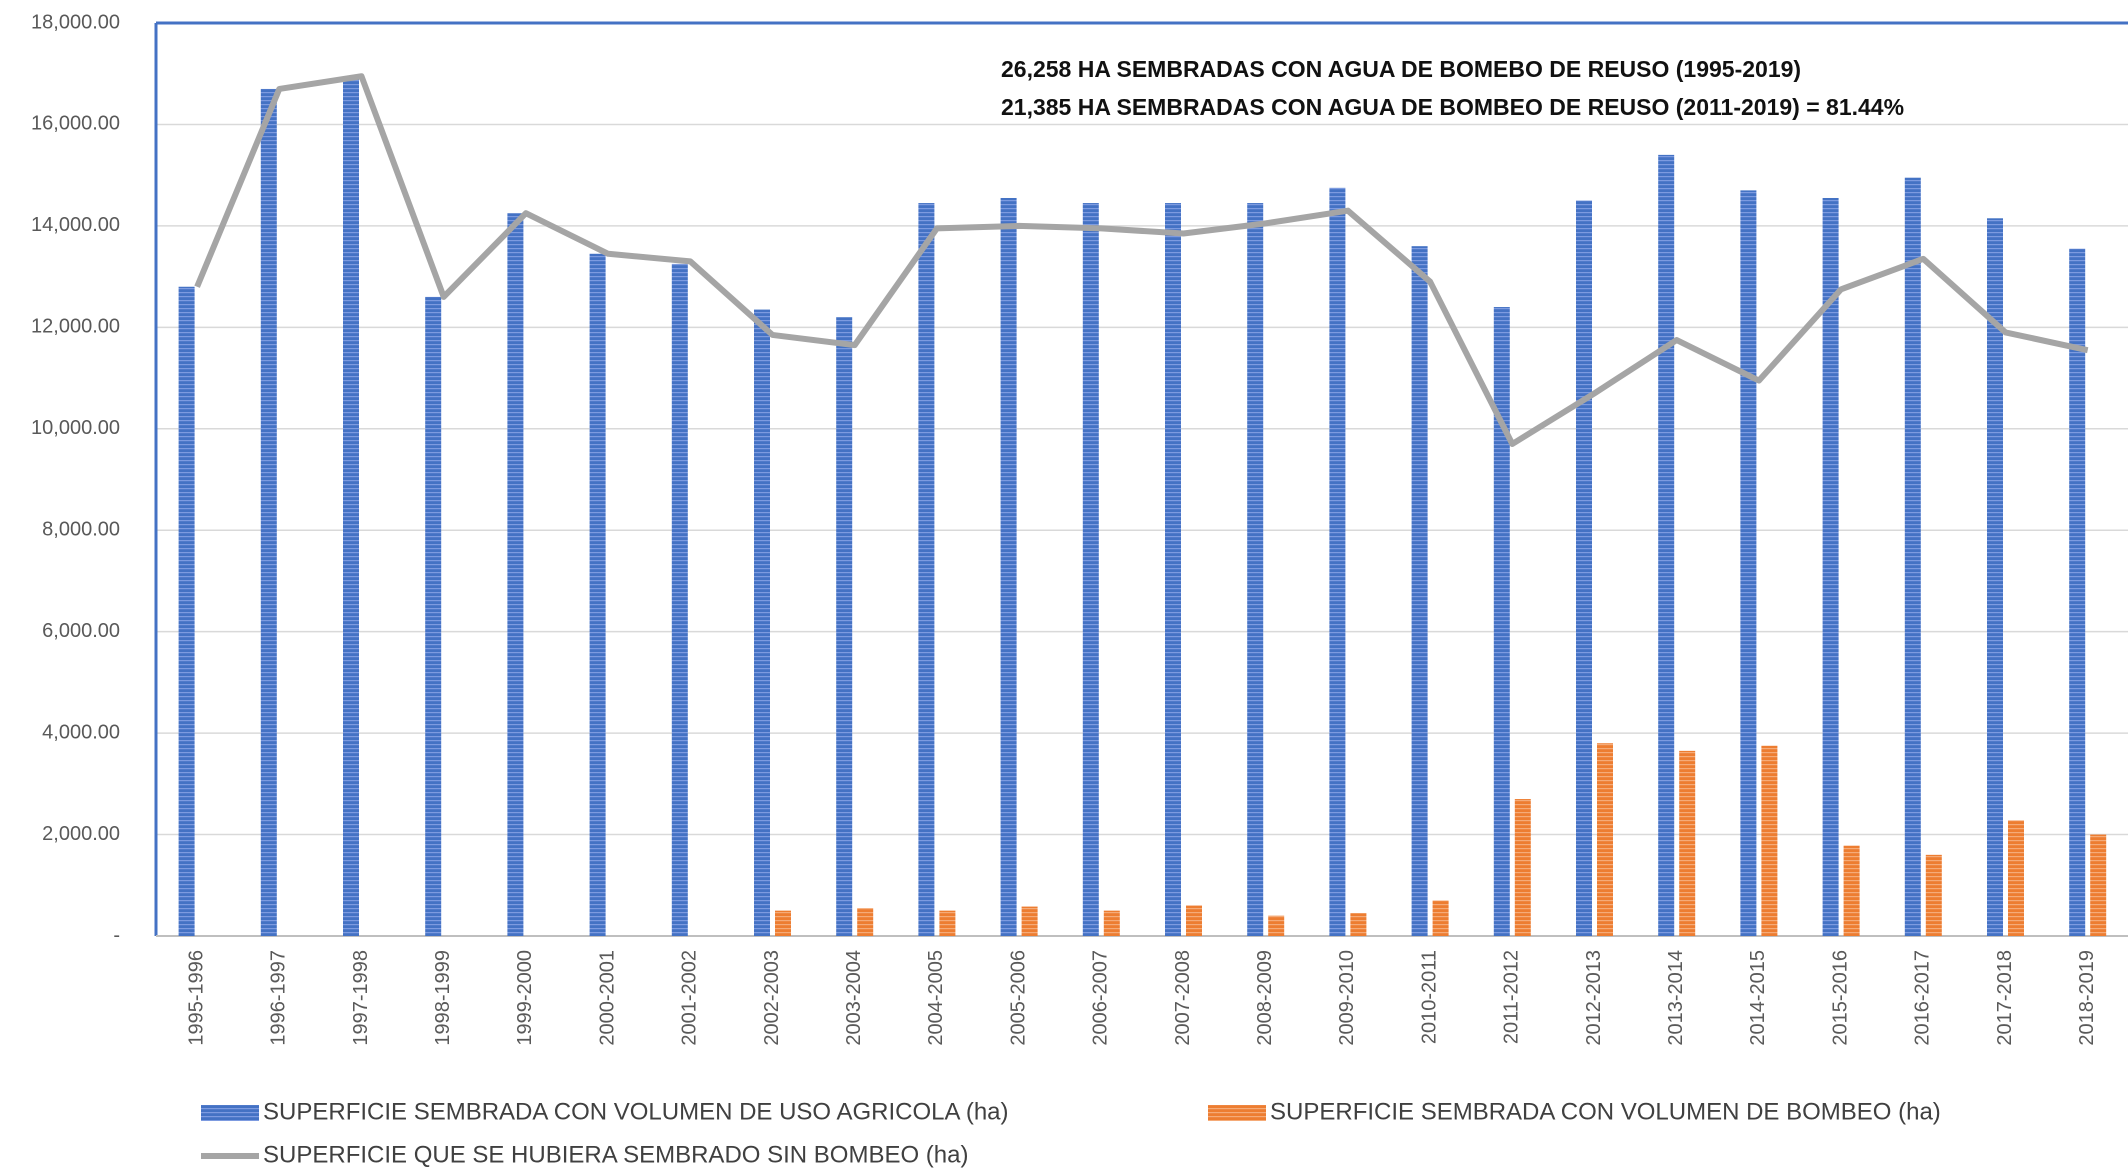  What do you see at coordinates (1183, 998) in the screenshot?
I see `x-tick-label: 2007-2008` at bounding box center [1183, 998].